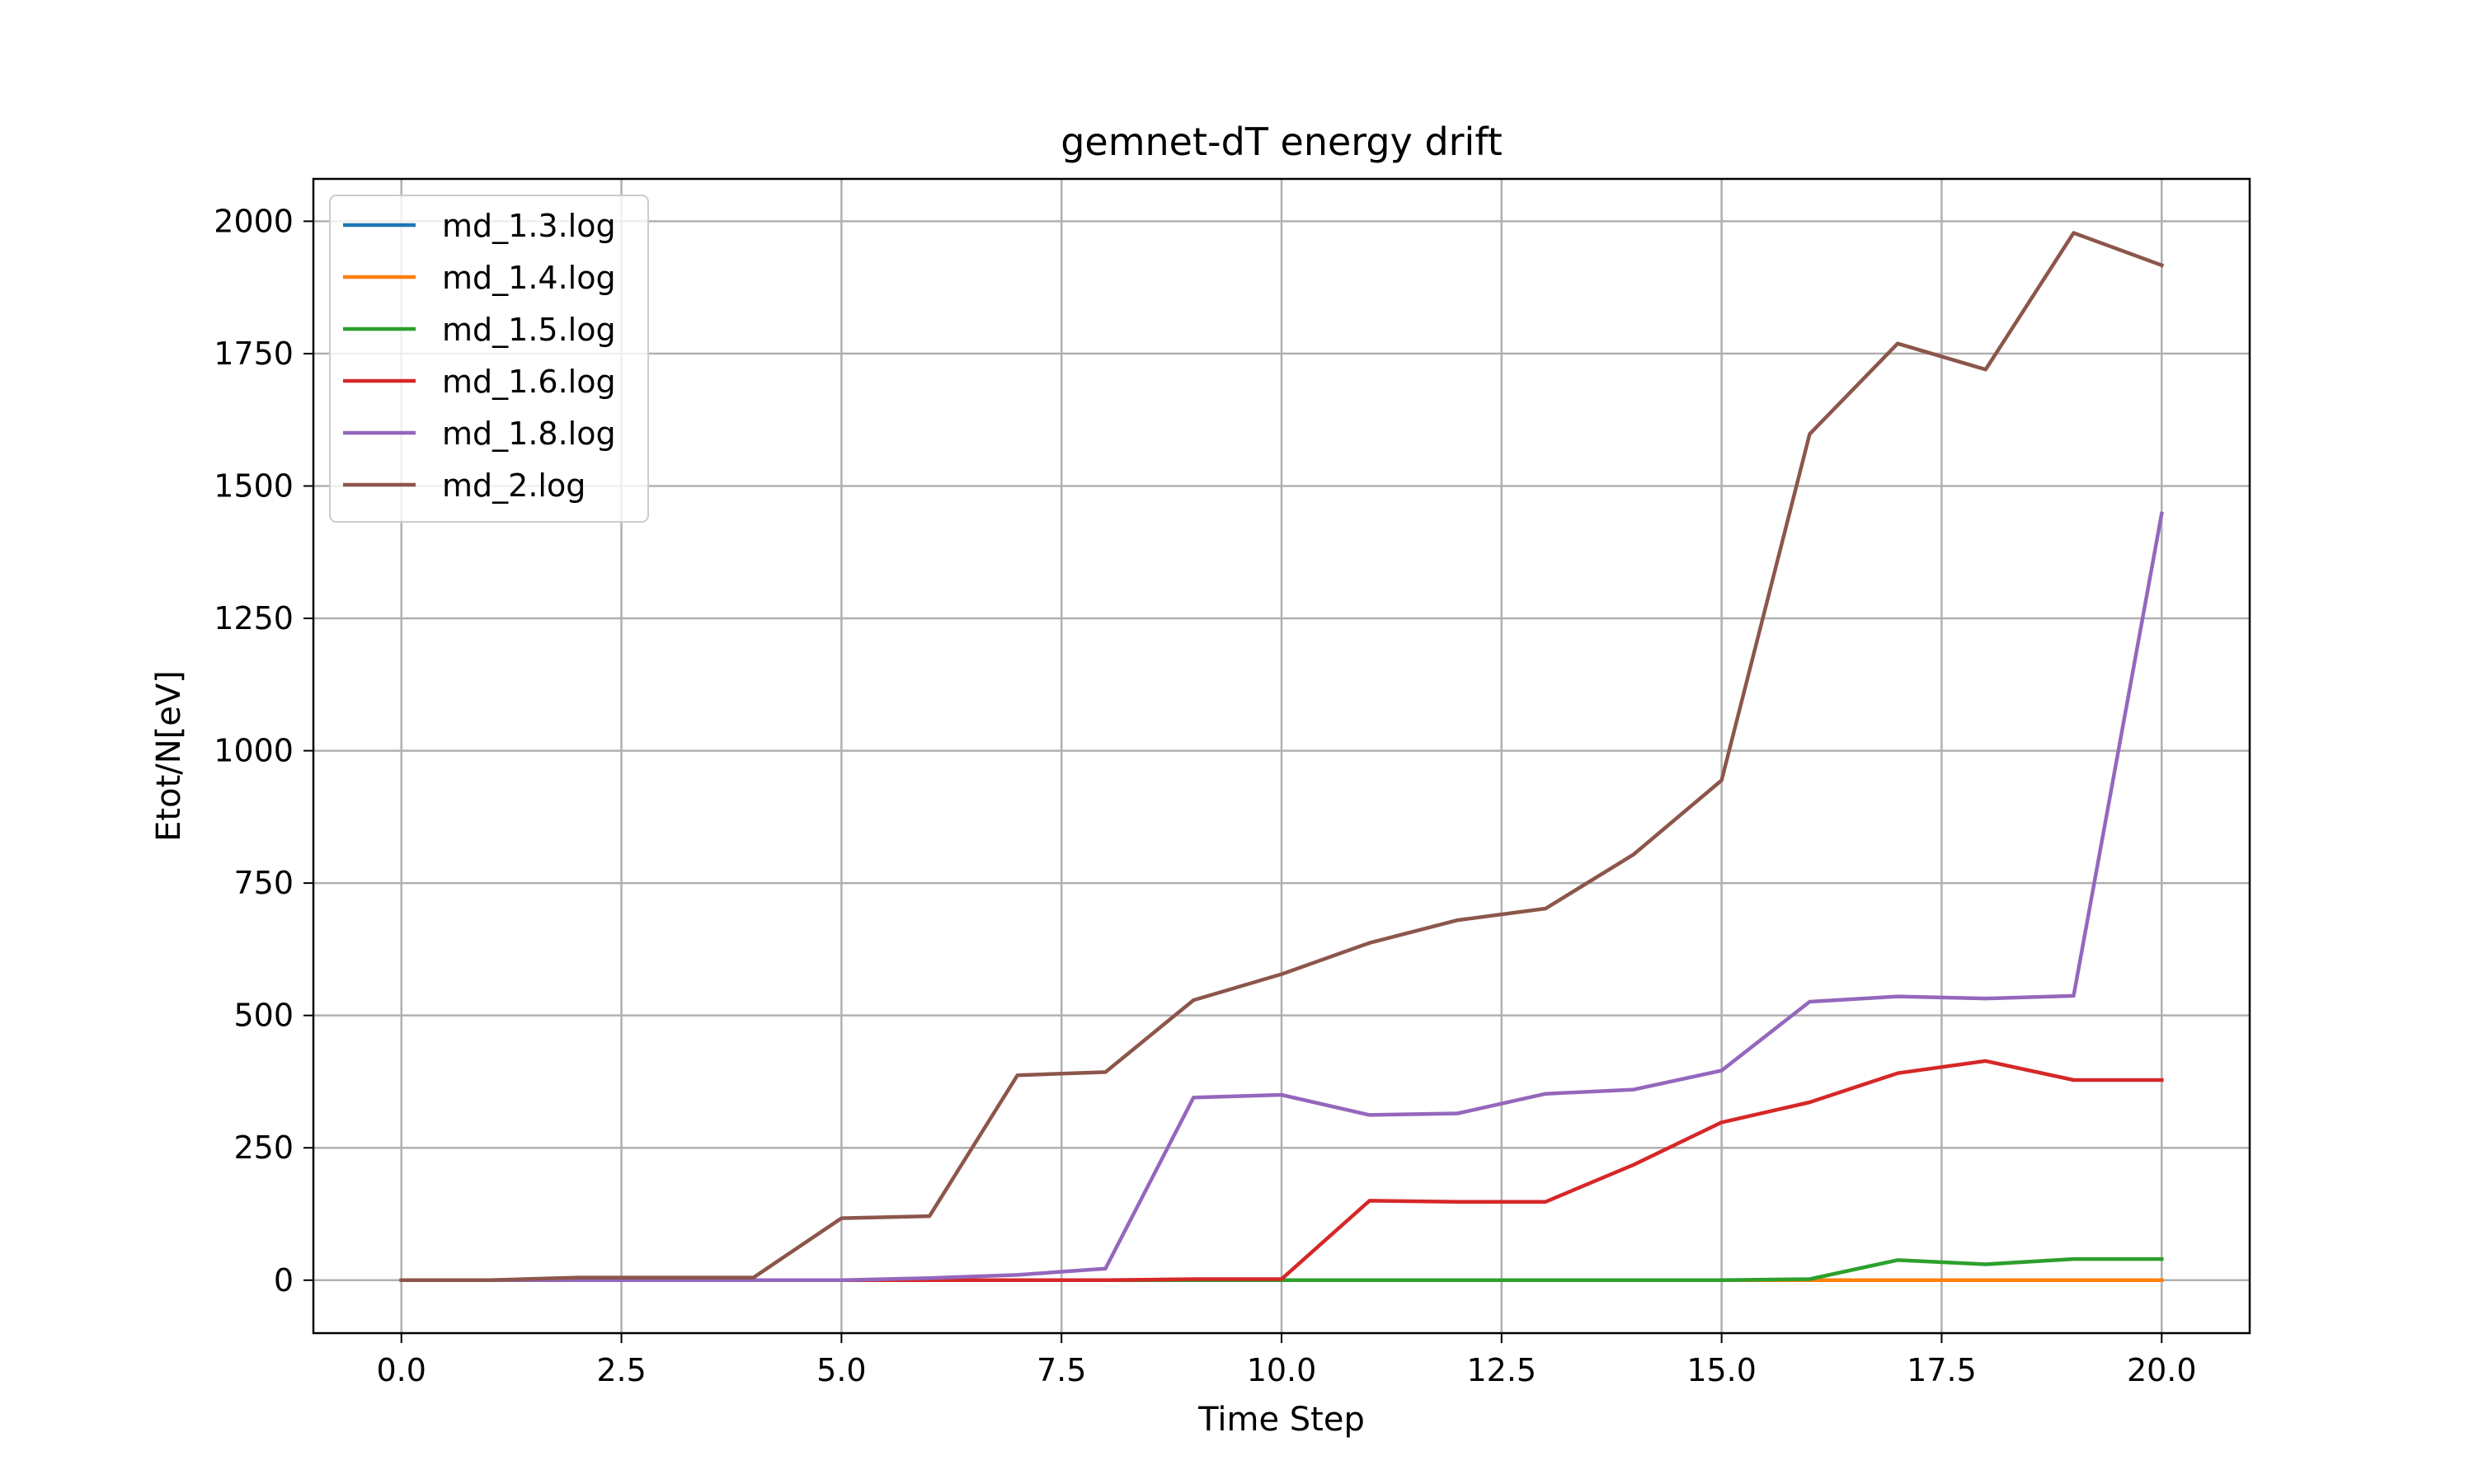 This screenshot has height=1484, width=2474. Describe the element at coordinates (1721, 1370) in the screenshot. I see `x-tick-label: 15.0` at that location.